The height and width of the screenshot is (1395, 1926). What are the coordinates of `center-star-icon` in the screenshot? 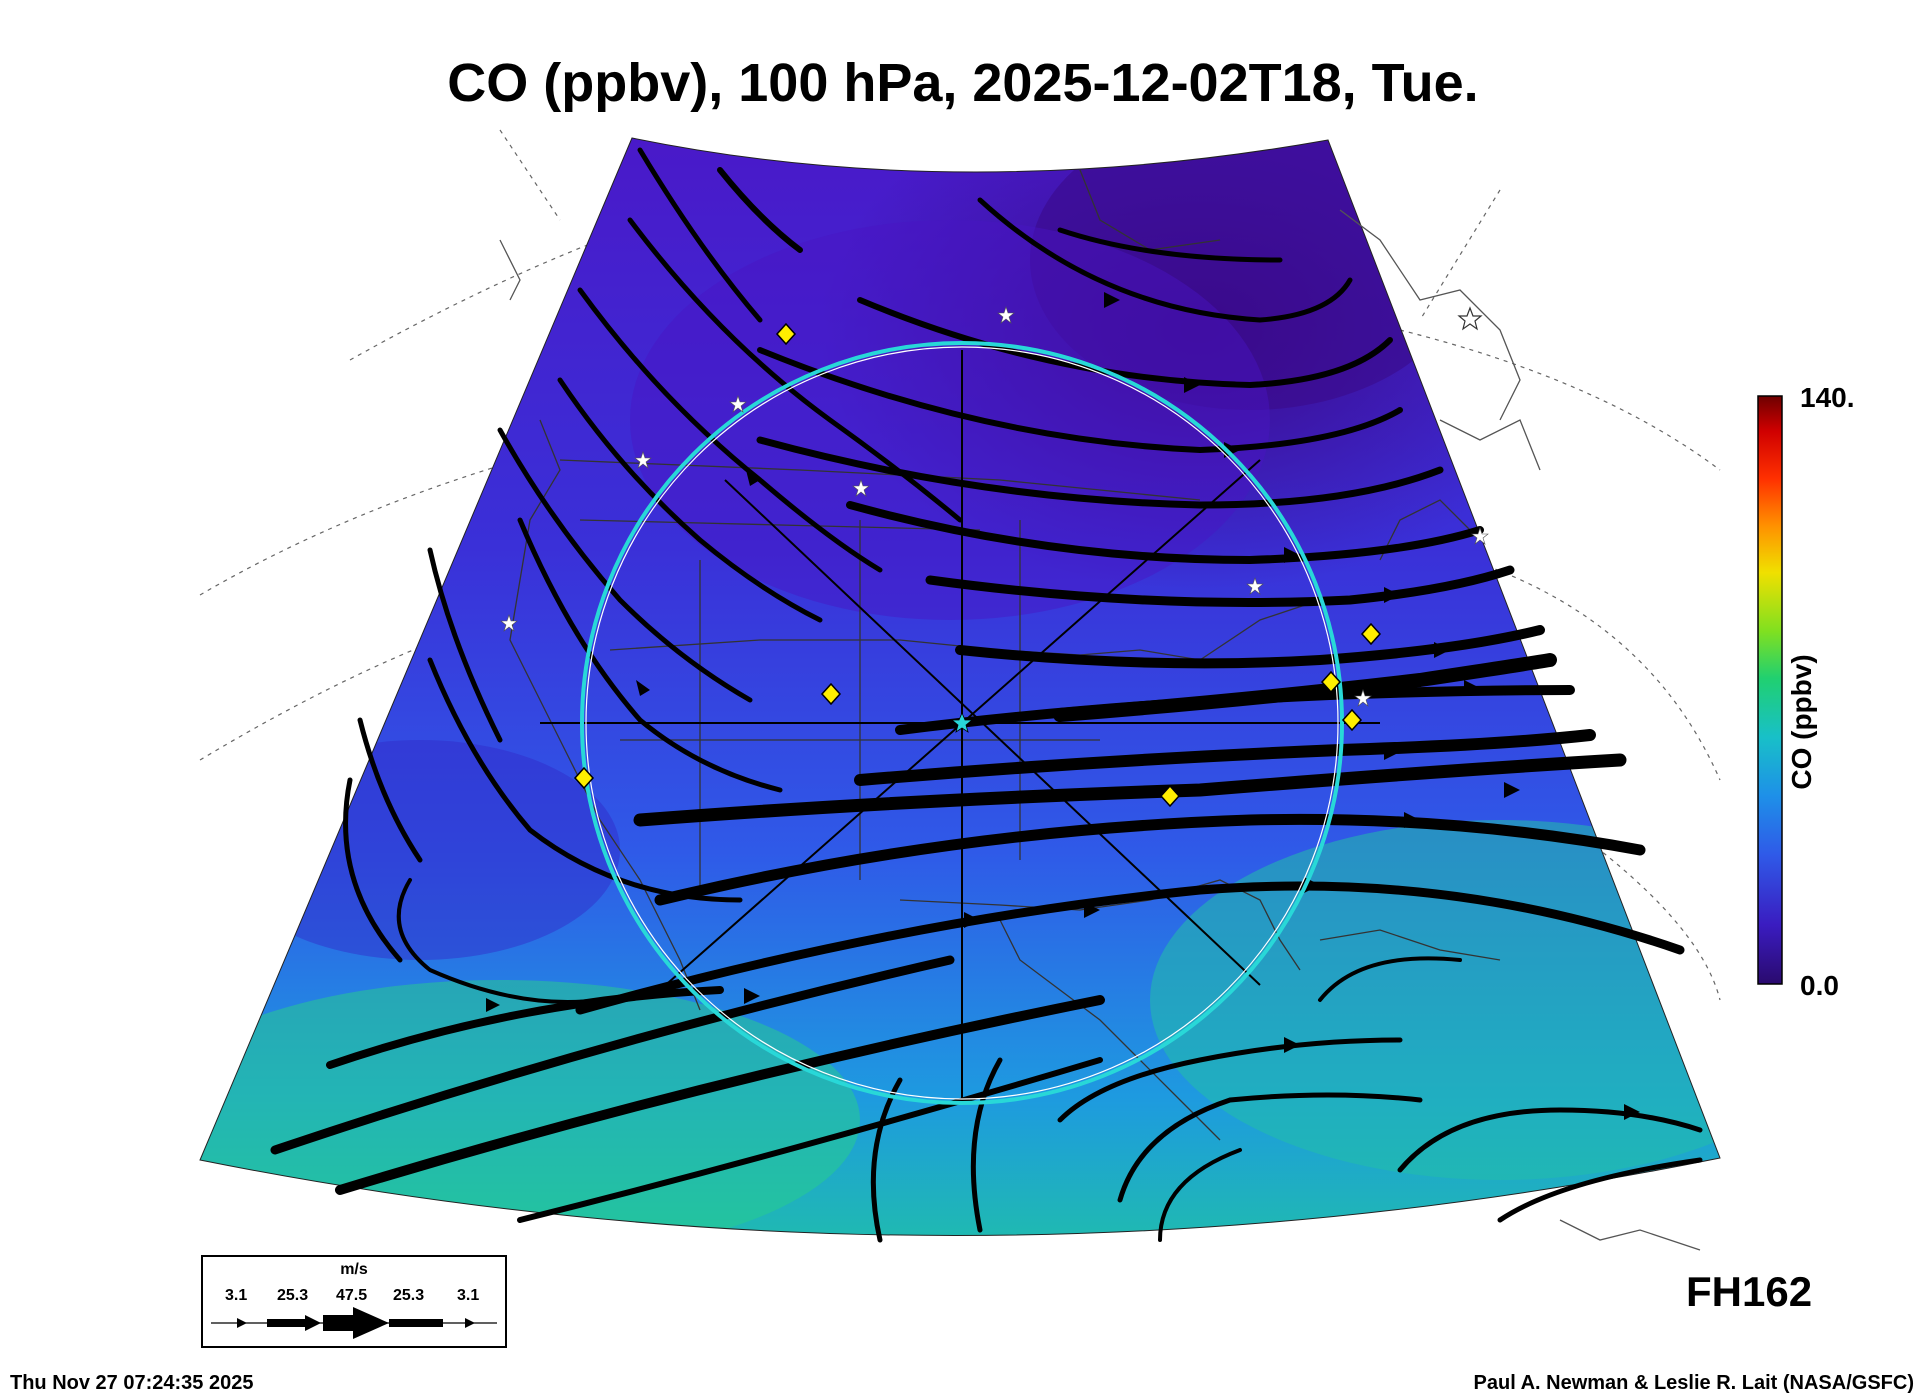 It's located at (962, 722).